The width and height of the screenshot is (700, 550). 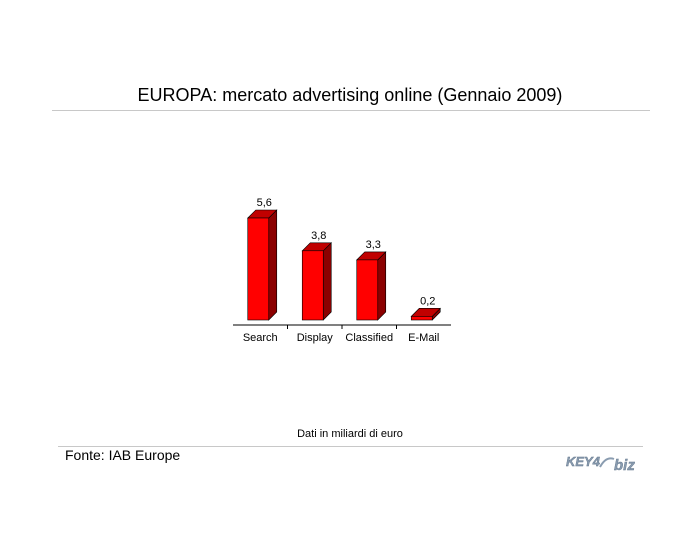 I want to click on title-divider, so click(x=351, y=110).